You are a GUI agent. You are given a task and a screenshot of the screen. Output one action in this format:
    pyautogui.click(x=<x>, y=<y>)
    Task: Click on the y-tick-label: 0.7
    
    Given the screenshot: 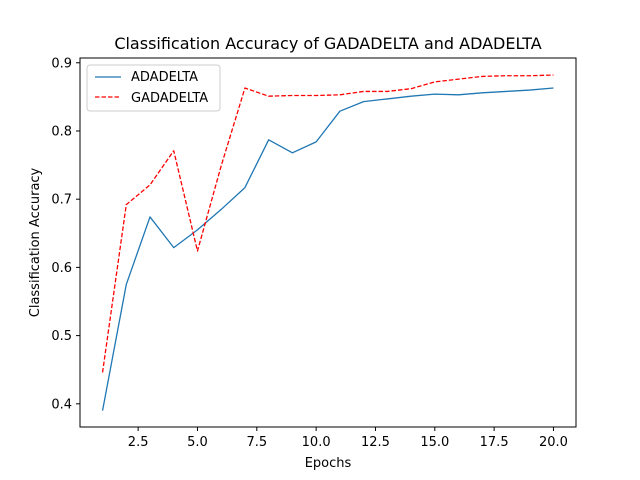 What is the action you would take?
    pyautogui.click(x=61, y=200)
    